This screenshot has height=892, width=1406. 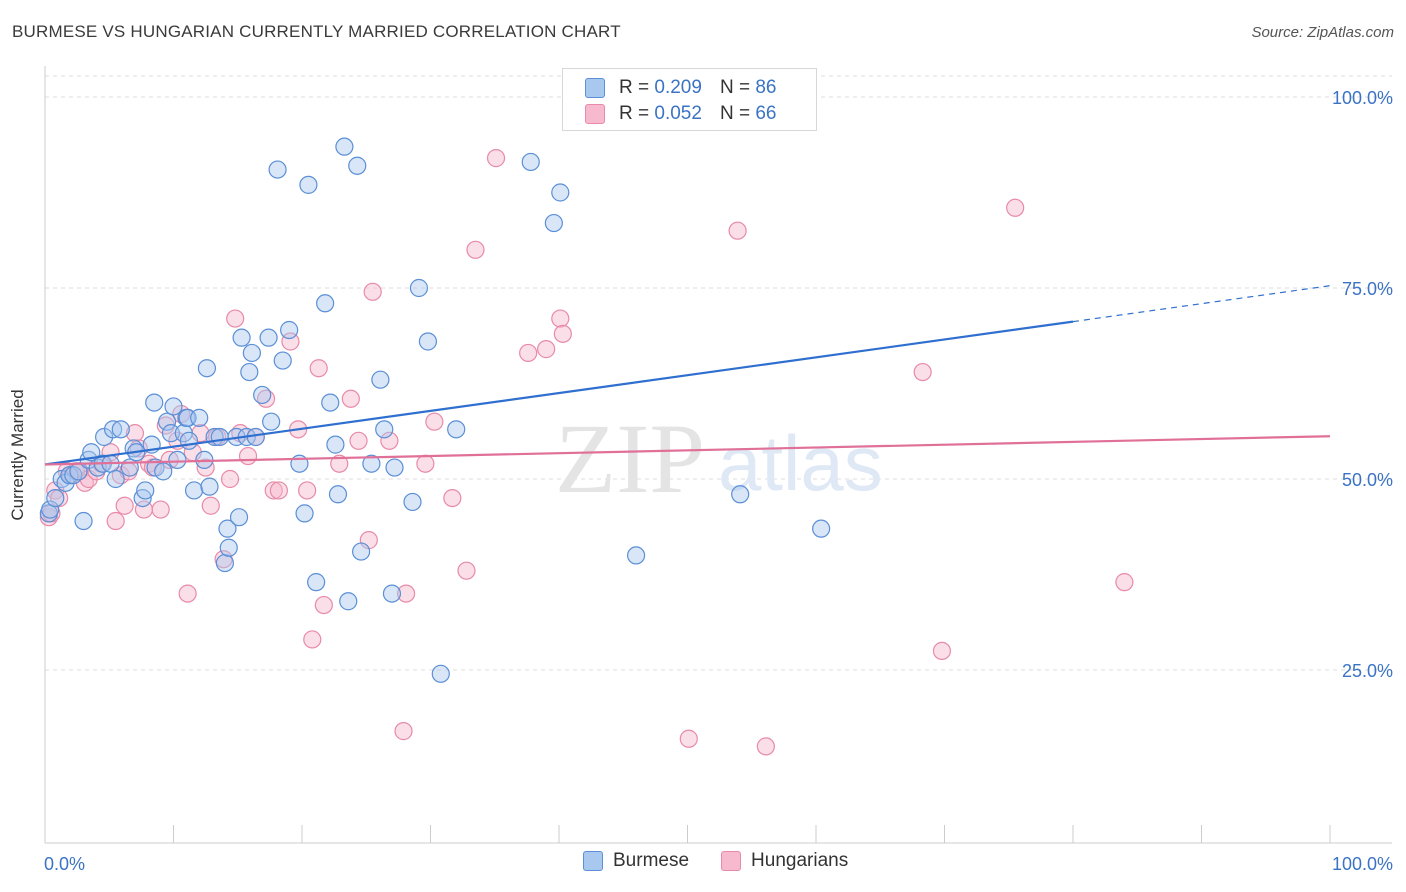 What do you see at coordinates (800, 463) in the screenshot?
I see `watermark-atlas: atlas` at bounding box center [800, 463].